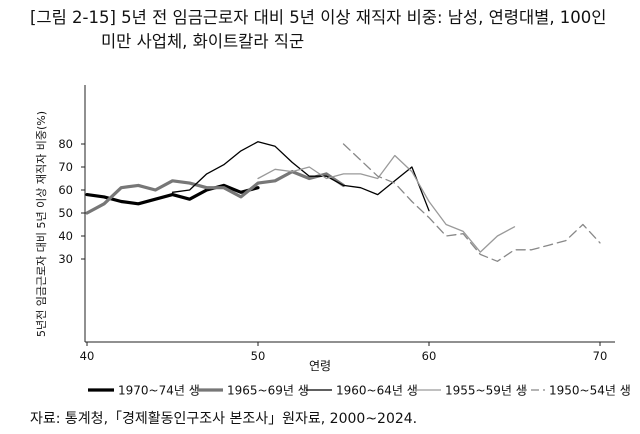 The height and width of the screenshot is (434, 640). Describe the element at coordinates (224, 419) in the screenshot. I see `source-note: 자료: 통계청,「경제활동인구조사 본조사」원자료, 2000~2024.` at that location.